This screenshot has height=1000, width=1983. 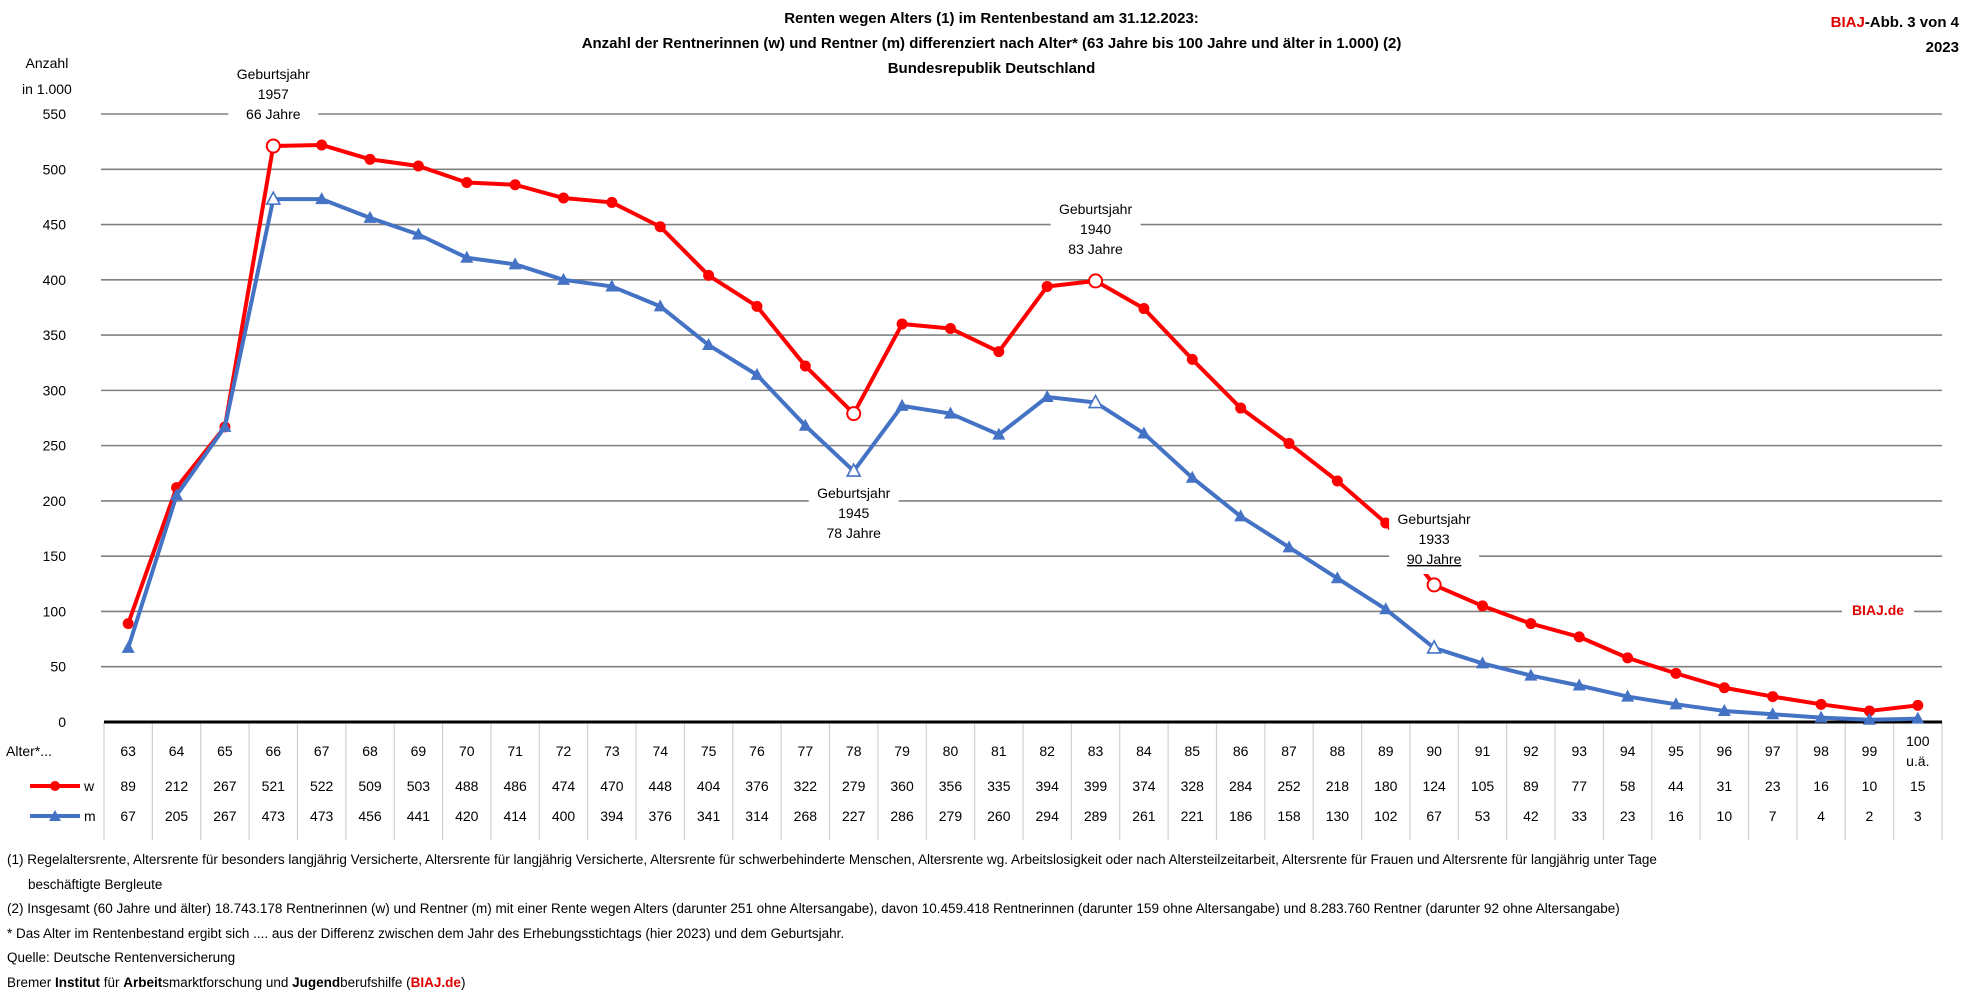 What do you see at coordinates (419, 816) in the screenshot?
I see `table-value-m: 441` at bounding box center [419, 816].